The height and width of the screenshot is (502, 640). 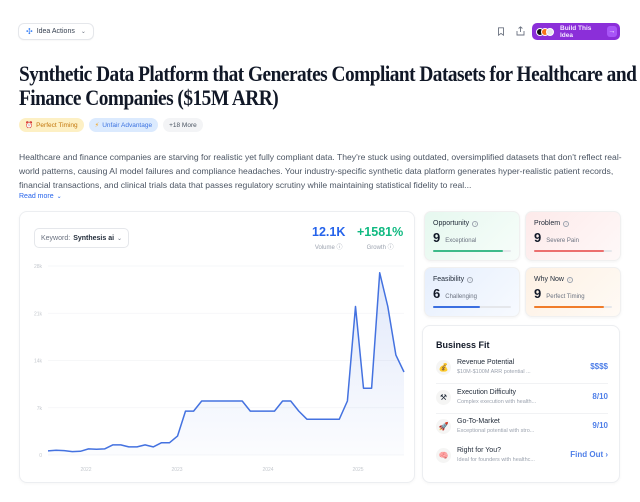 I want to click on keyword-value: Synthesis ai, so click(x=94, y=238).